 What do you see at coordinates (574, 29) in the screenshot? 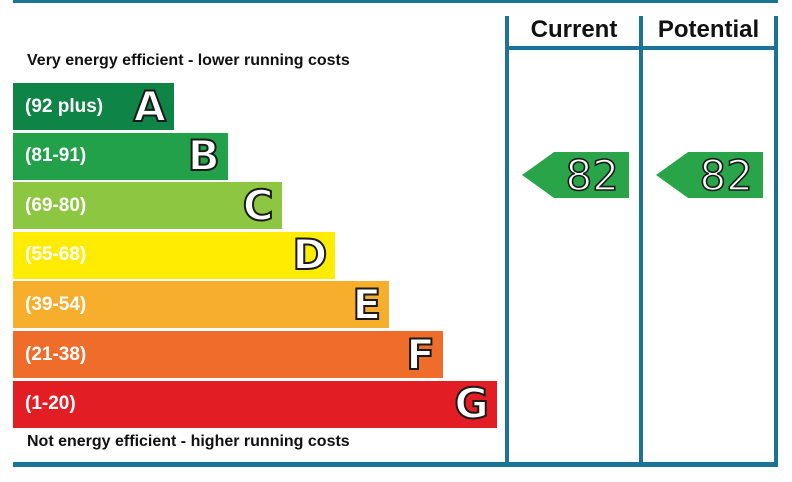
I see `current-column-header: Current` at bounding box center [574, 29].